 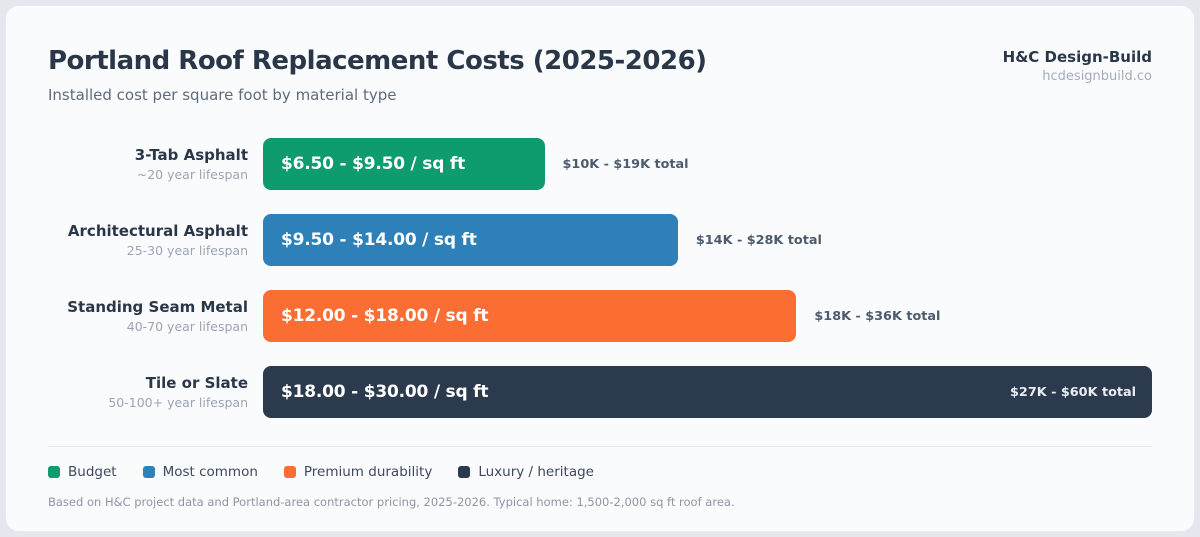 I want to click on cost-bar: $12.00 - $18.00 / sq ft, so click(x=530, y=316).